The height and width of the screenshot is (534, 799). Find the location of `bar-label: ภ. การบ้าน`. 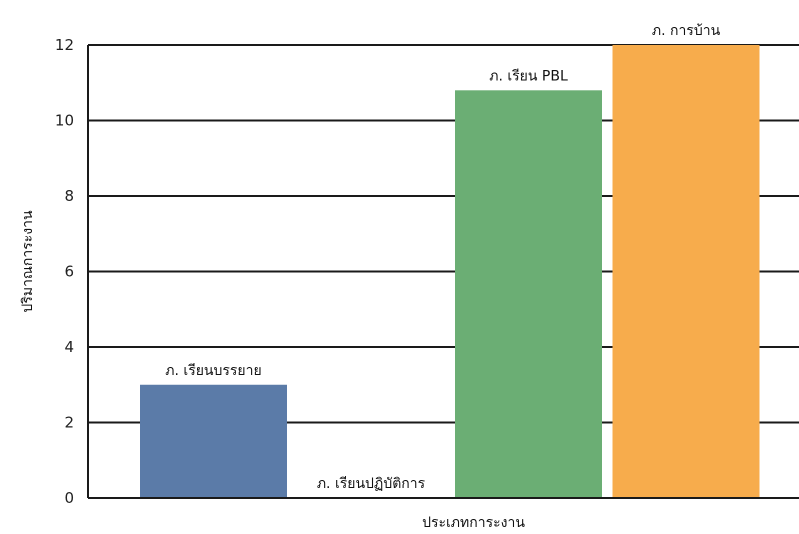

bar-label: ภ. การบ้าน is located at coordinates (686, 31).